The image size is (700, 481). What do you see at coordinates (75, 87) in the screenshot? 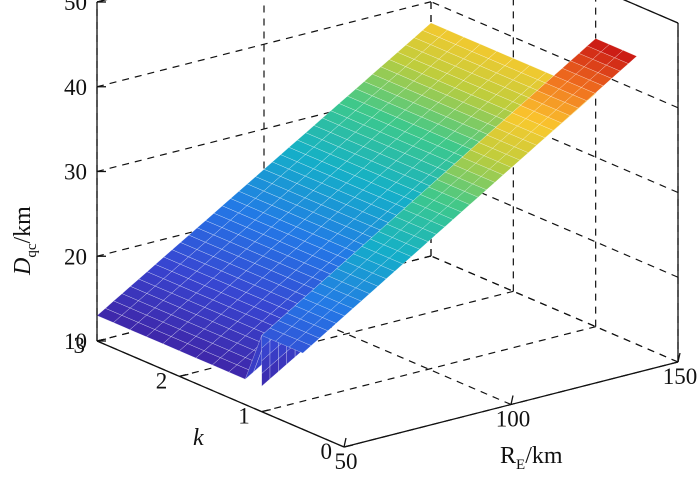
I see `z-tick-label: 40` at bounding box center [75, 87].